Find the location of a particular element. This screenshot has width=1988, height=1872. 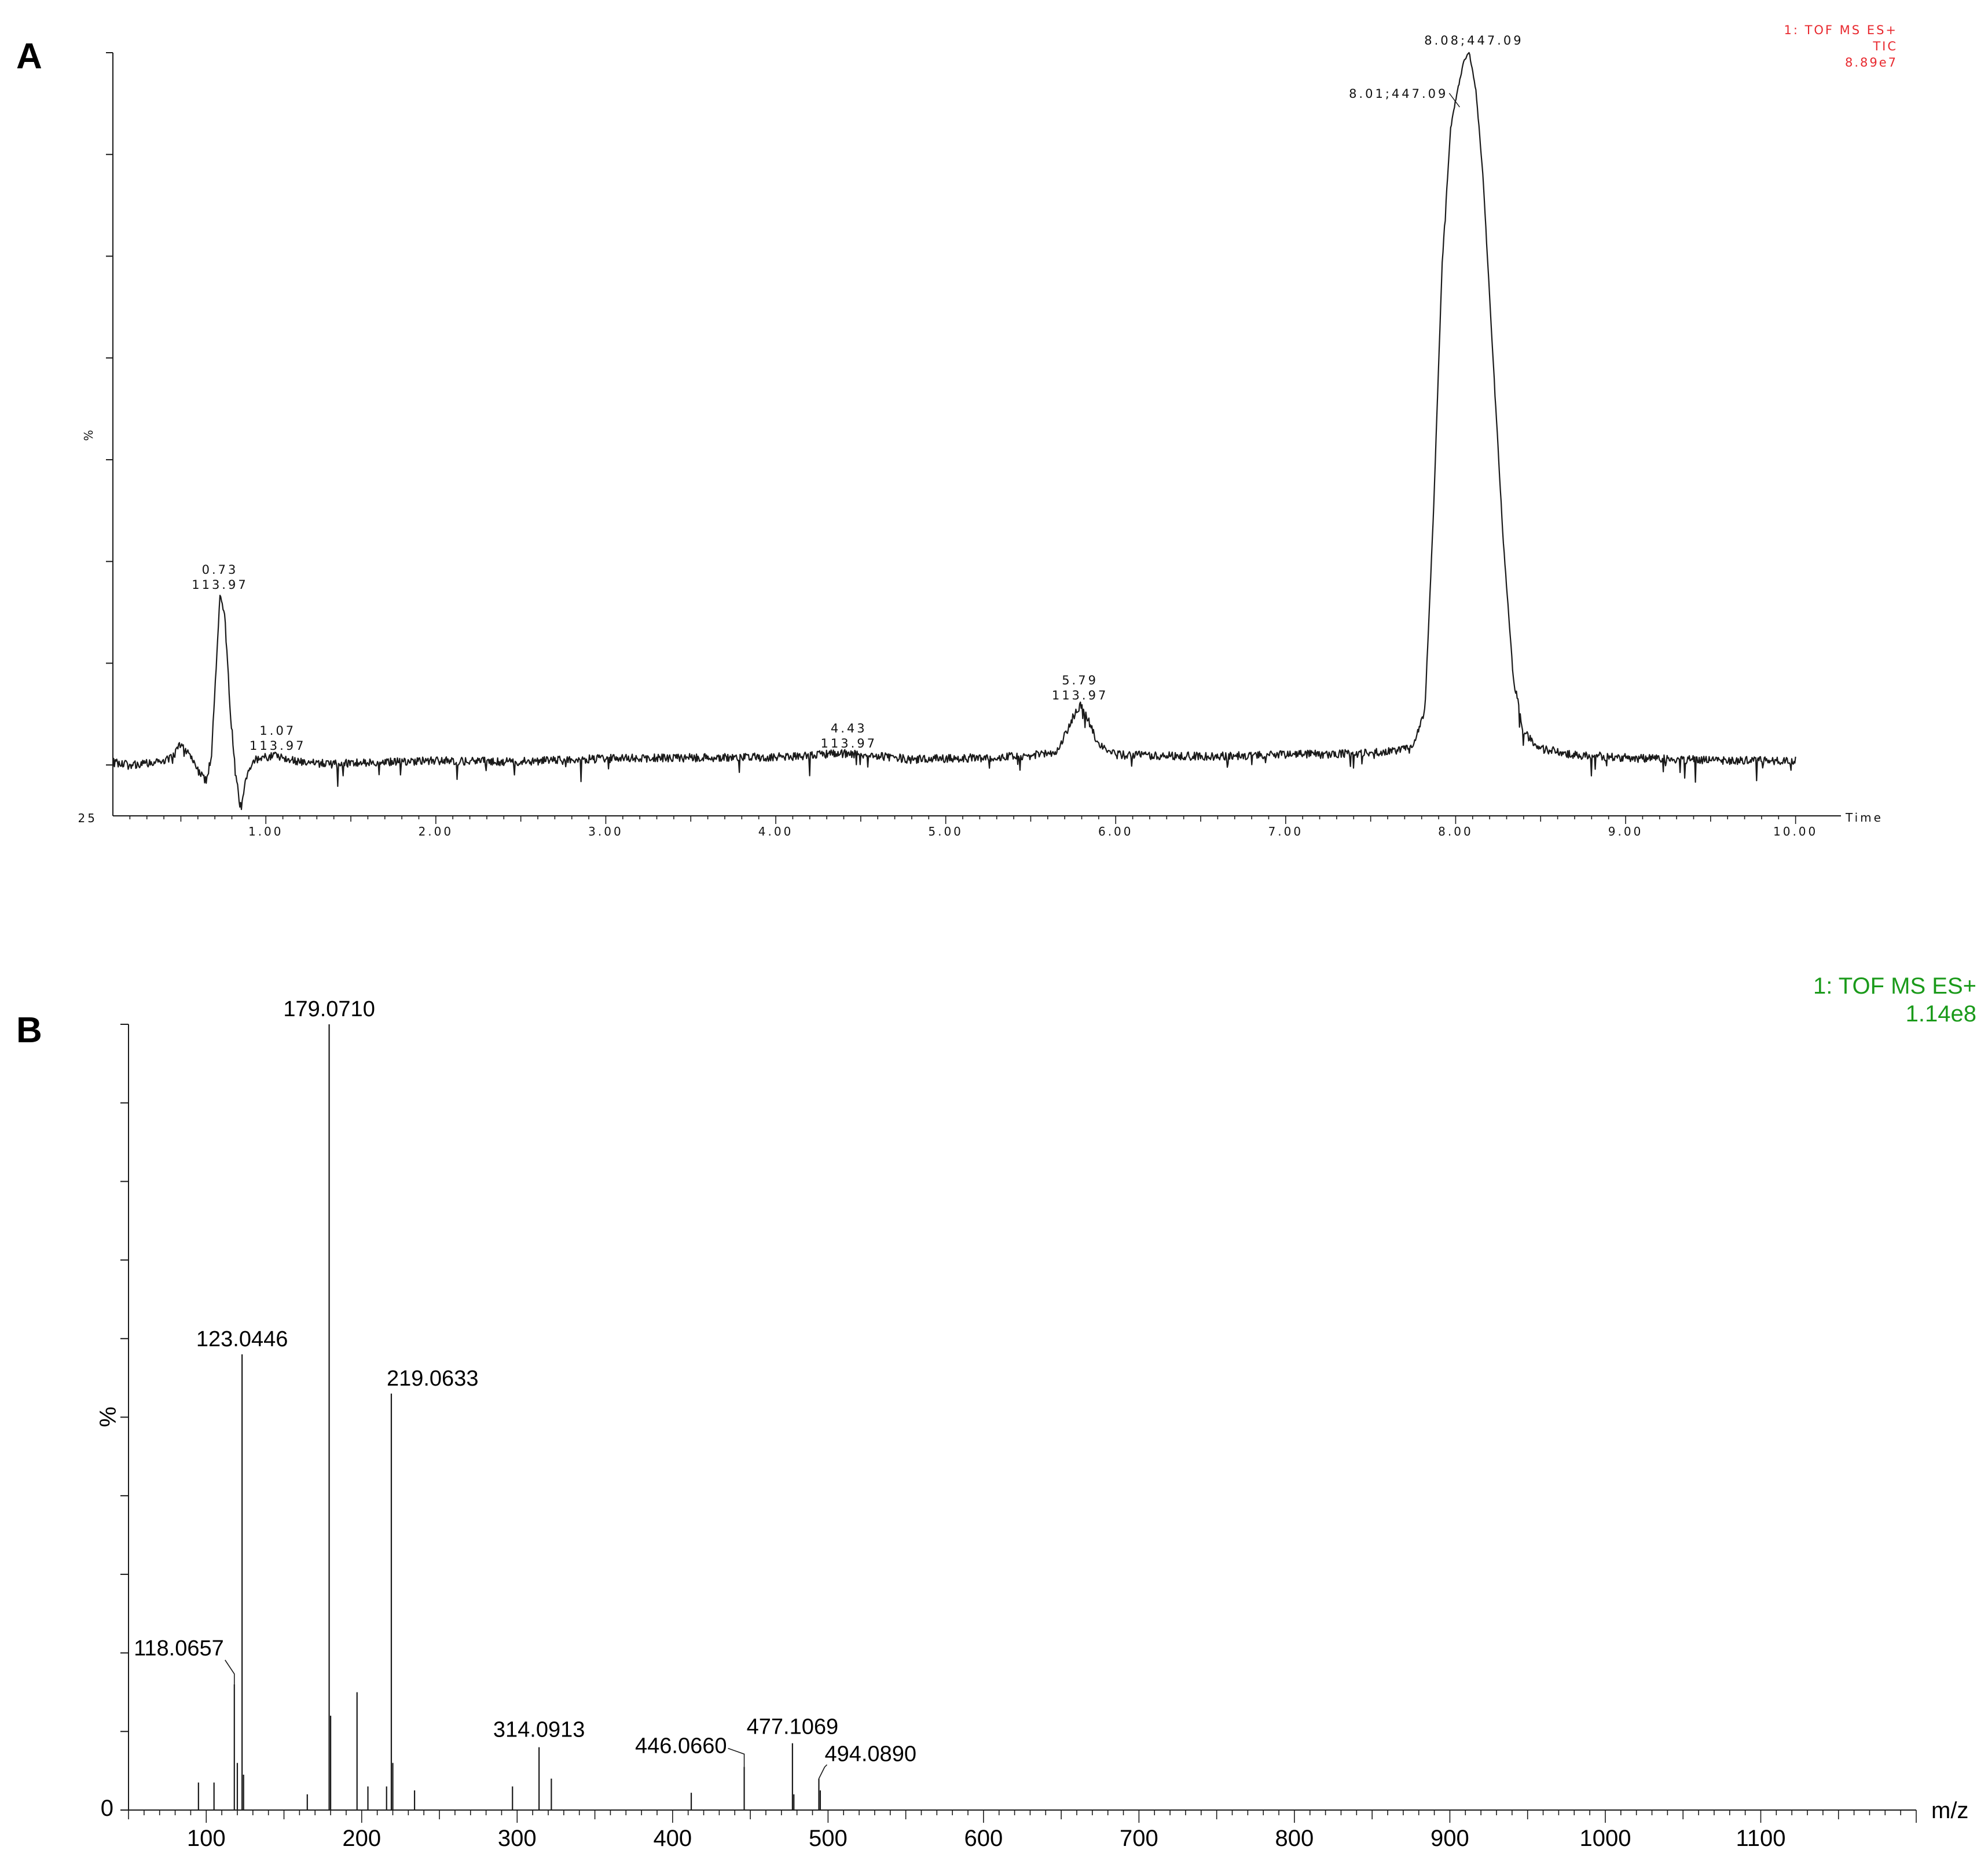

panel-b-x-tick-label: 100 is located at coordinates (207, 1838).